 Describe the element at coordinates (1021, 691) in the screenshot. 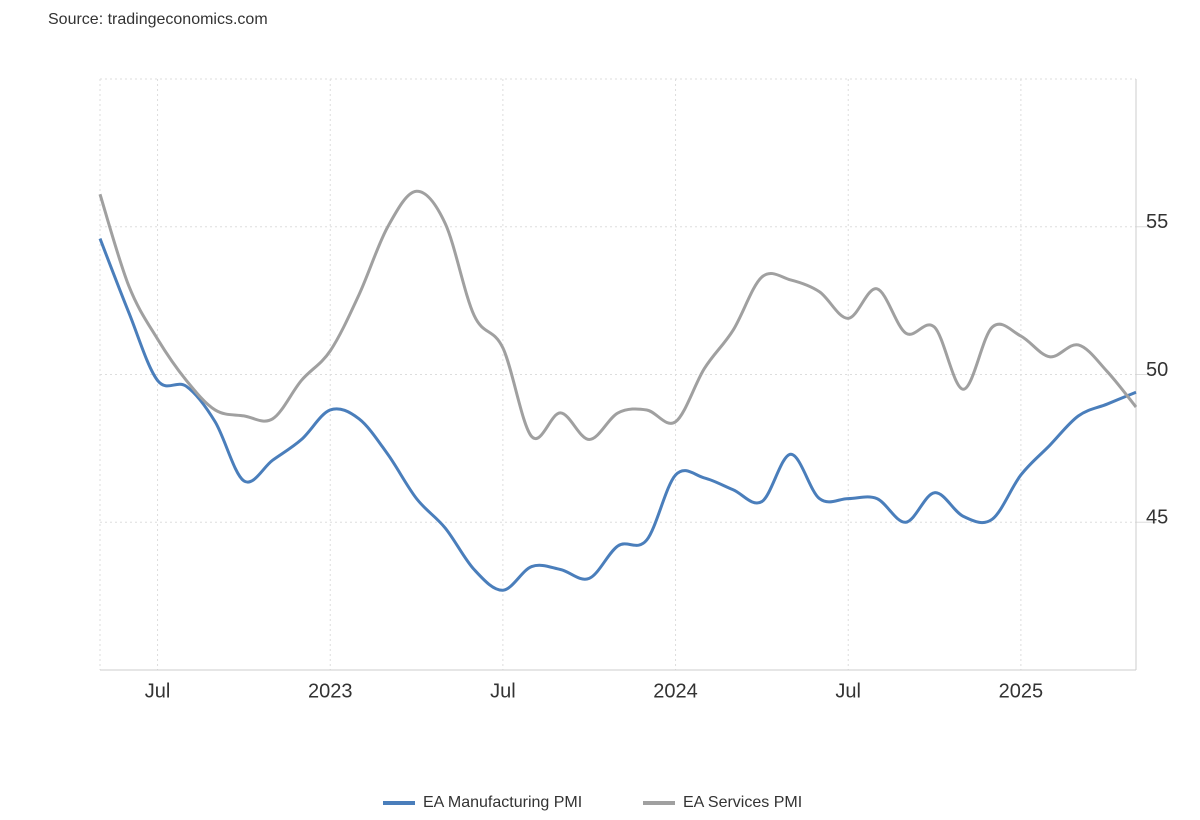

I see `x-tick-label: 2025` at that location.